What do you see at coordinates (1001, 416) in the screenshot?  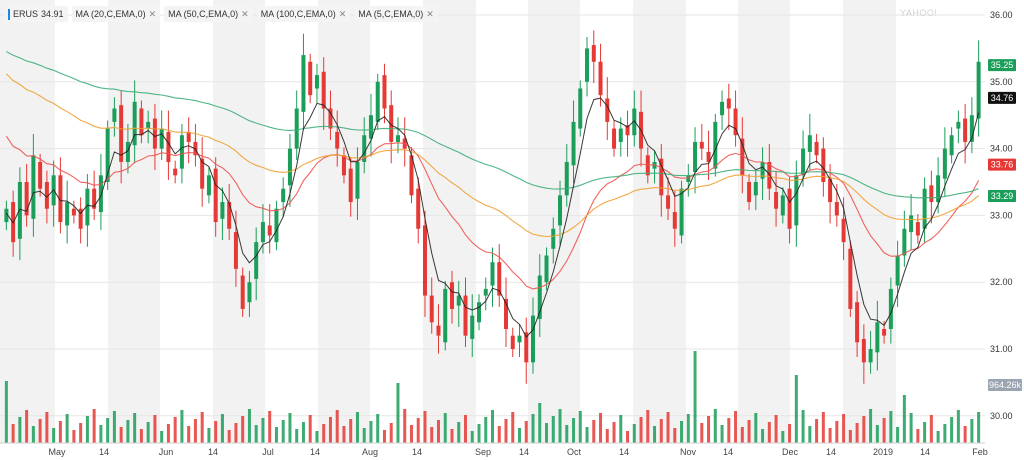 I see `y-tick-label: 30.00` at bounding box center [1001, 416].